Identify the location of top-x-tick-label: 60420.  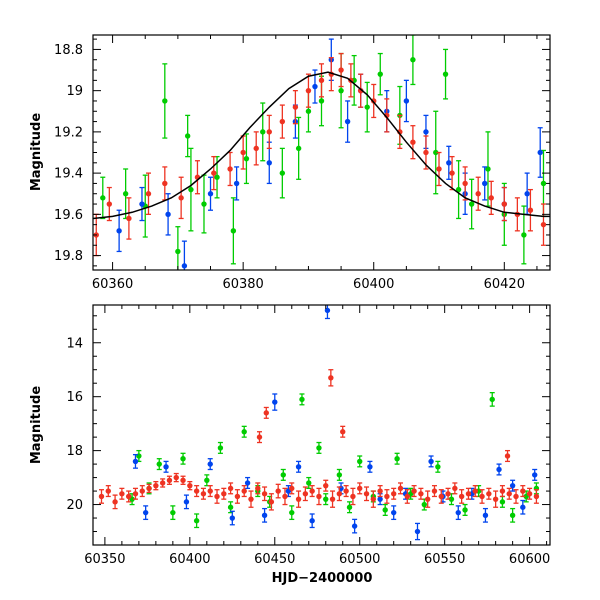
(504, 284).